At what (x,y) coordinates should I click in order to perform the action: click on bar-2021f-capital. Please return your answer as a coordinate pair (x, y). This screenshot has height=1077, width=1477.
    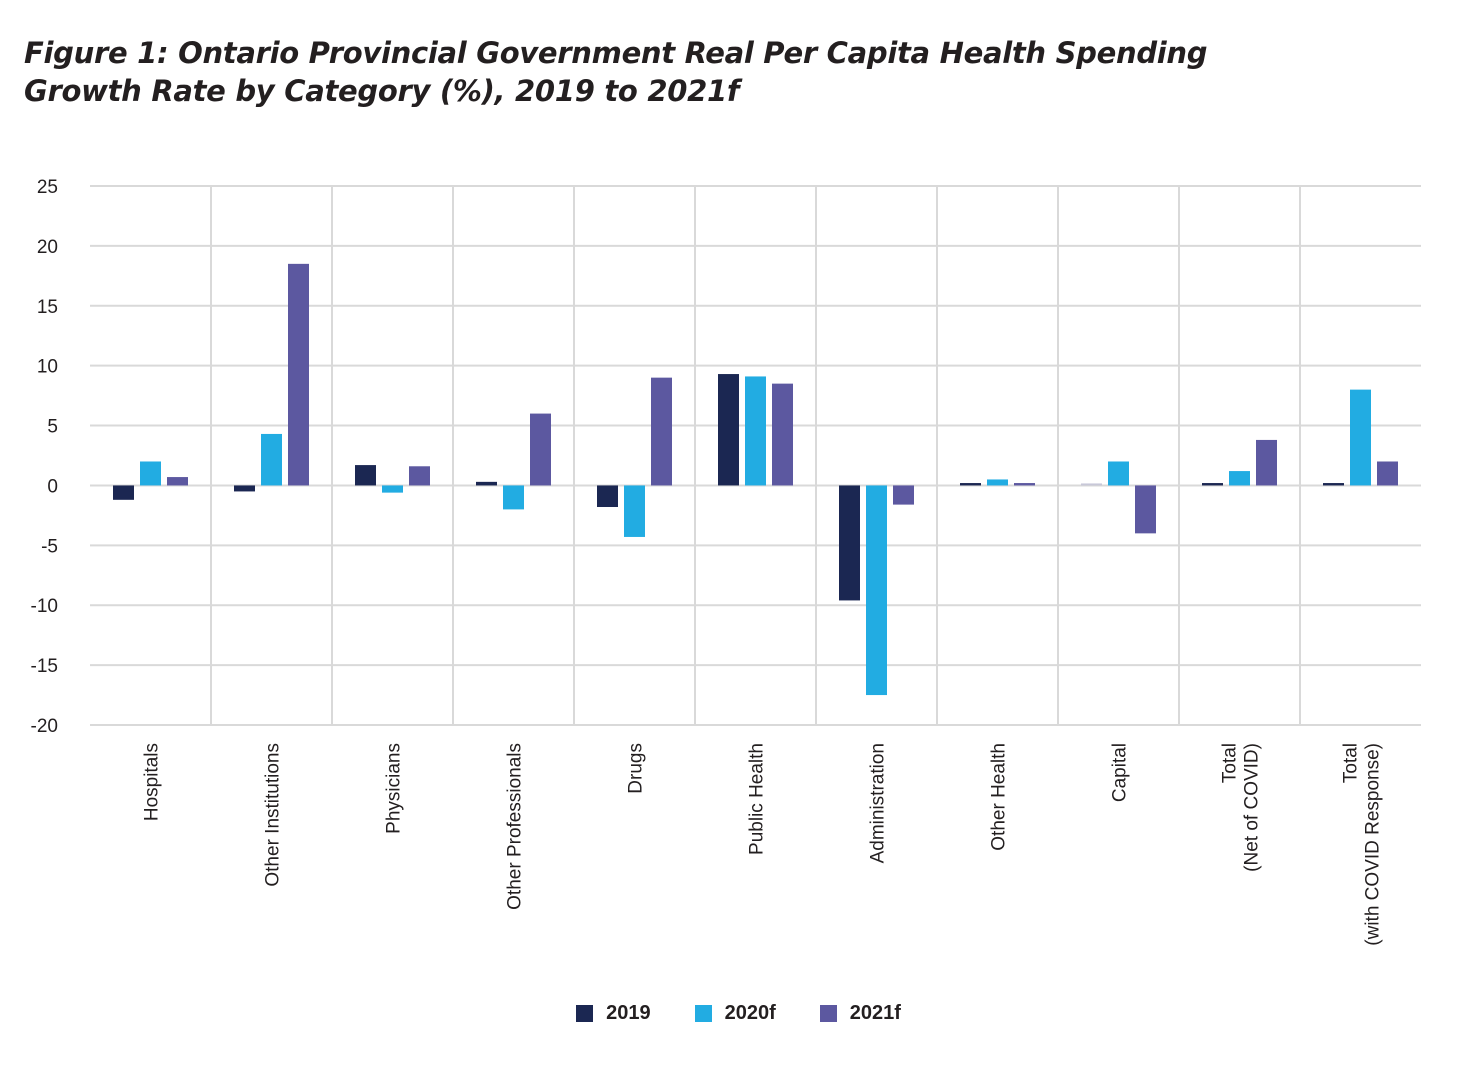
    Looking at the image, I should click on (1145, 509).